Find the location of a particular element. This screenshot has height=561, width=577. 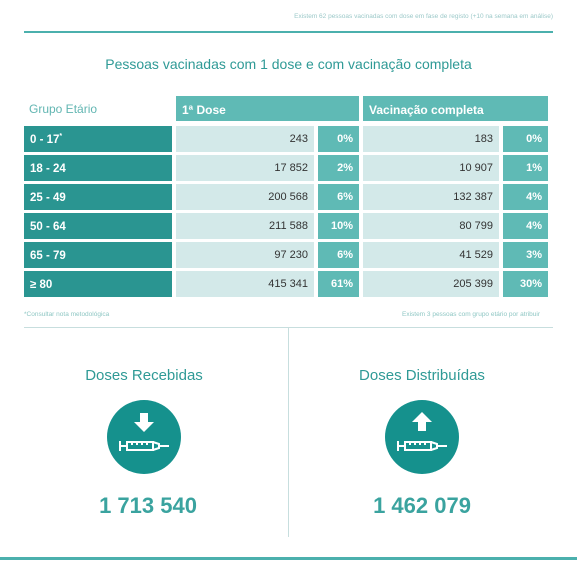

first-dose-count-text: 97 230 is located at coordinates (291, 255).